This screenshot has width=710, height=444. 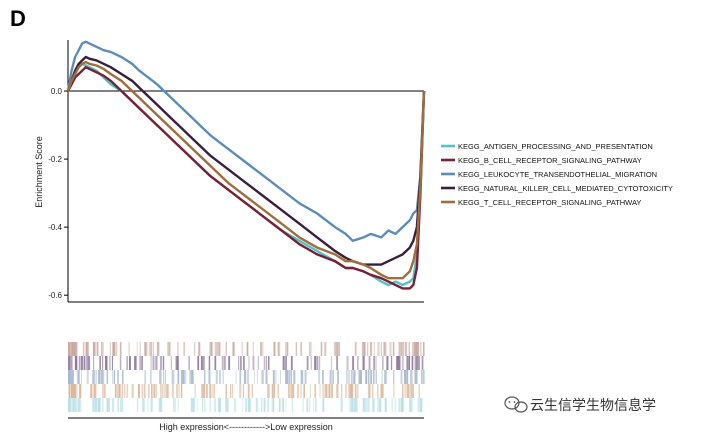 What do you see at coordinates (516, 404) in the screenshot?
I see `wechat-icon` at bounding box center [516, 404].